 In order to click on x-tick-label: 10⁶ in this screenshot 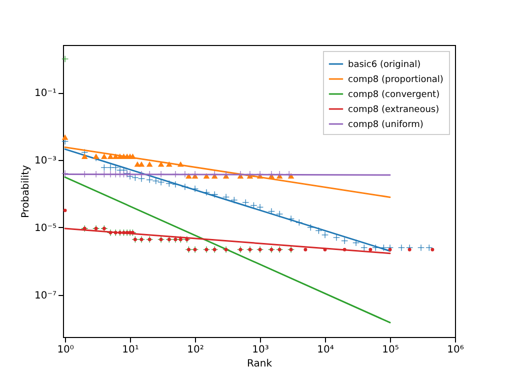, I will do `click(455, 350)`.